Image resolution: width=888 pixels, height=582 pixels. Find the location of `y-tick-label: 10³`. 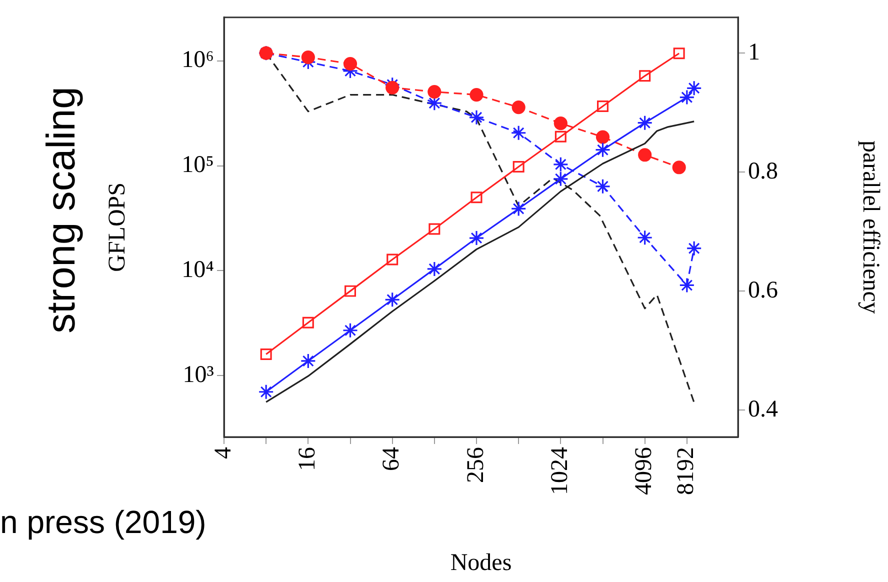

y-tick-label: 10³ is located at coordinates (198, 375).